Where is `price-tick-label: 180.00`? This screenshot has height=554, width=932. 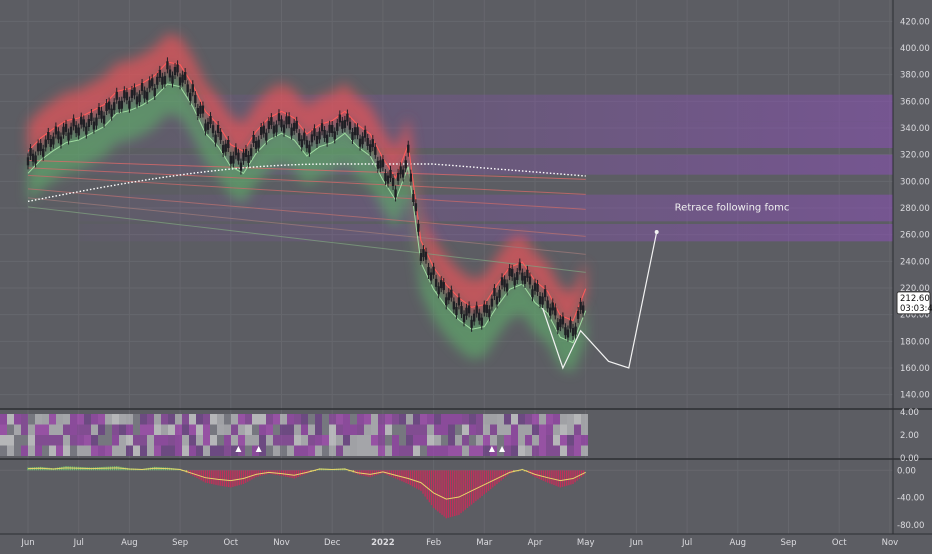 price-tick-label: 180.00 is located at coordinates (915, 342).